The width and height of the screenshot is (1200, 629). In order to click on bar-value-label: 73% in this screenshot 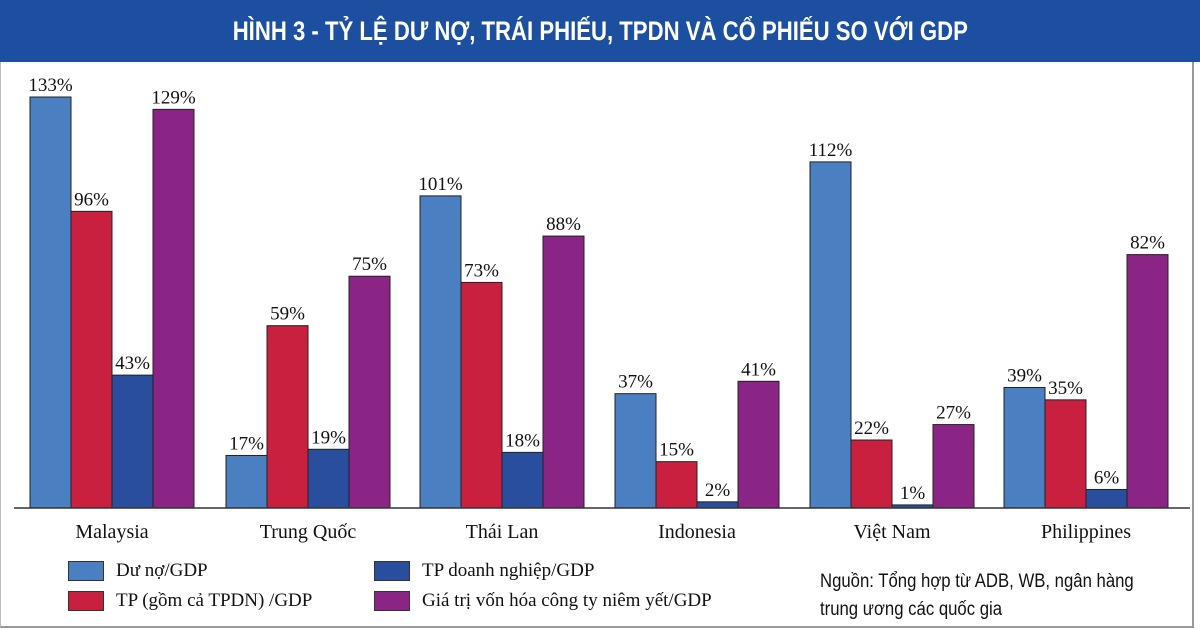, I will do `click(481, 270)`.